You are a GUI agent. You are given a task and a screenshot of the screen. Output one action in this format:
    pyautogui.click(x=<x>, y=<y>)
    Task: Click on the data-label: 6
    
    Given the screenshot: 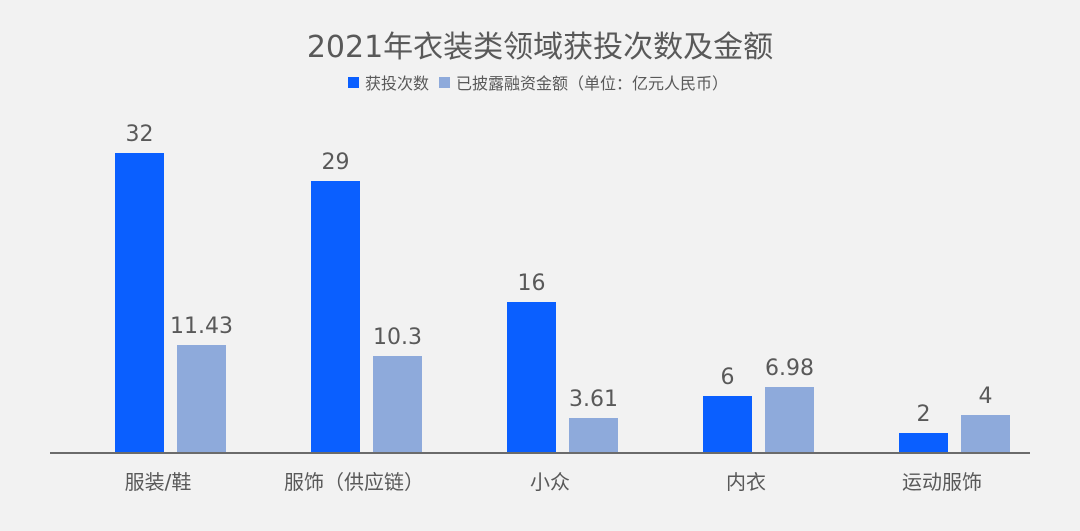 What is the action you would take?
    pyautogui.click(x=727, y=377)
    